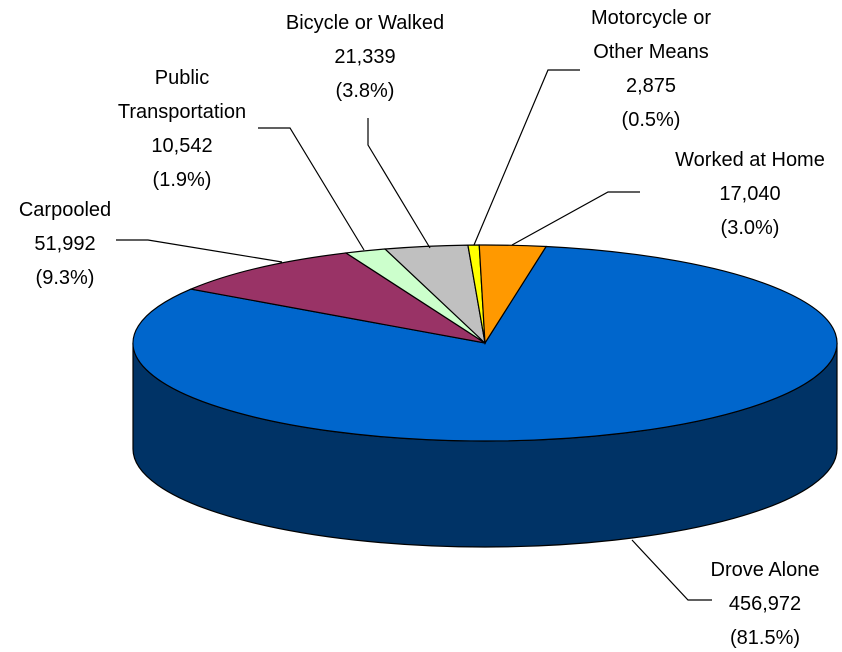  Describe the element at coordinates (65, 210) in the screenshot. I see `category-label: Carpooled` at that location.